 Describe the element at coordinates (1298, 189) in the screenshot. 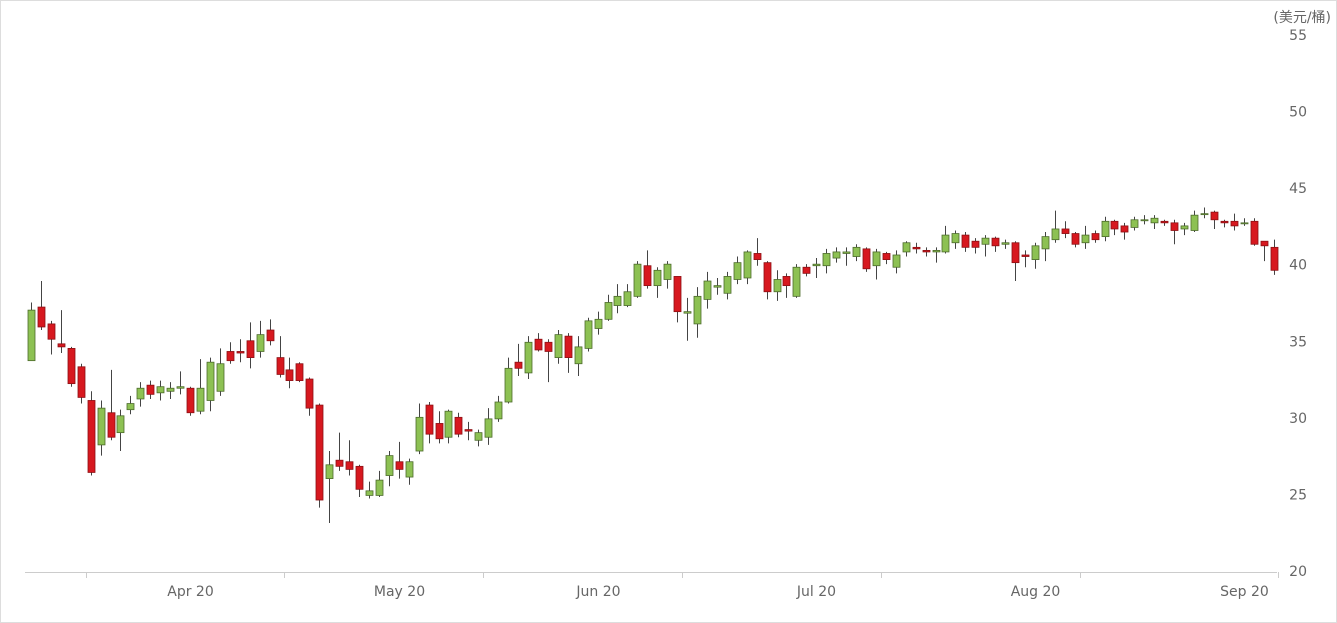

I see `y-tick-label: 45` at that location.